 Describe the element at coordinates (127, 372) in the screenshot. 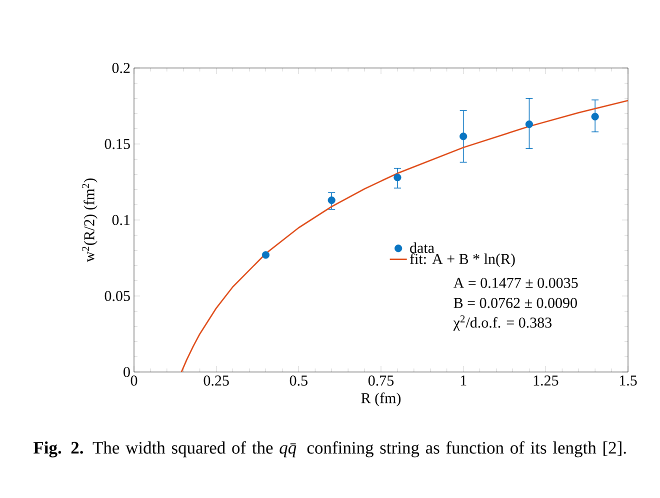

I see `y-tick-label: 0` at that location.